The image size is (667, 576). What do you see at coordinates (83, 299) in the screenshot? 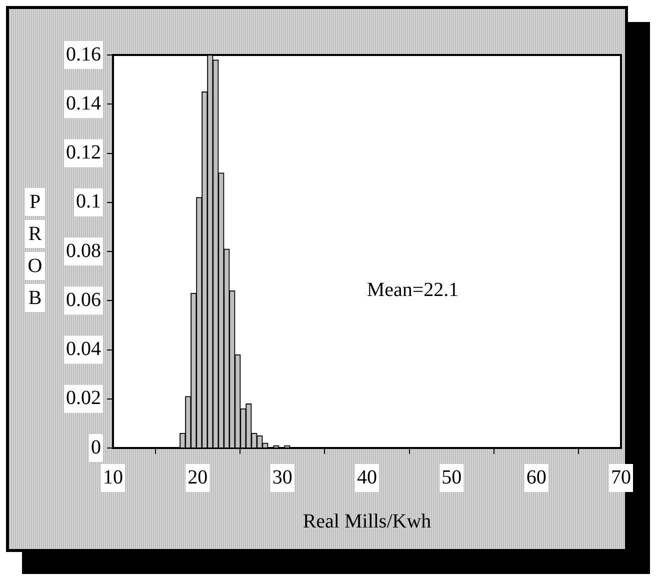
I see `y-tick-label: 0.06` at bounding box center [83, 299].